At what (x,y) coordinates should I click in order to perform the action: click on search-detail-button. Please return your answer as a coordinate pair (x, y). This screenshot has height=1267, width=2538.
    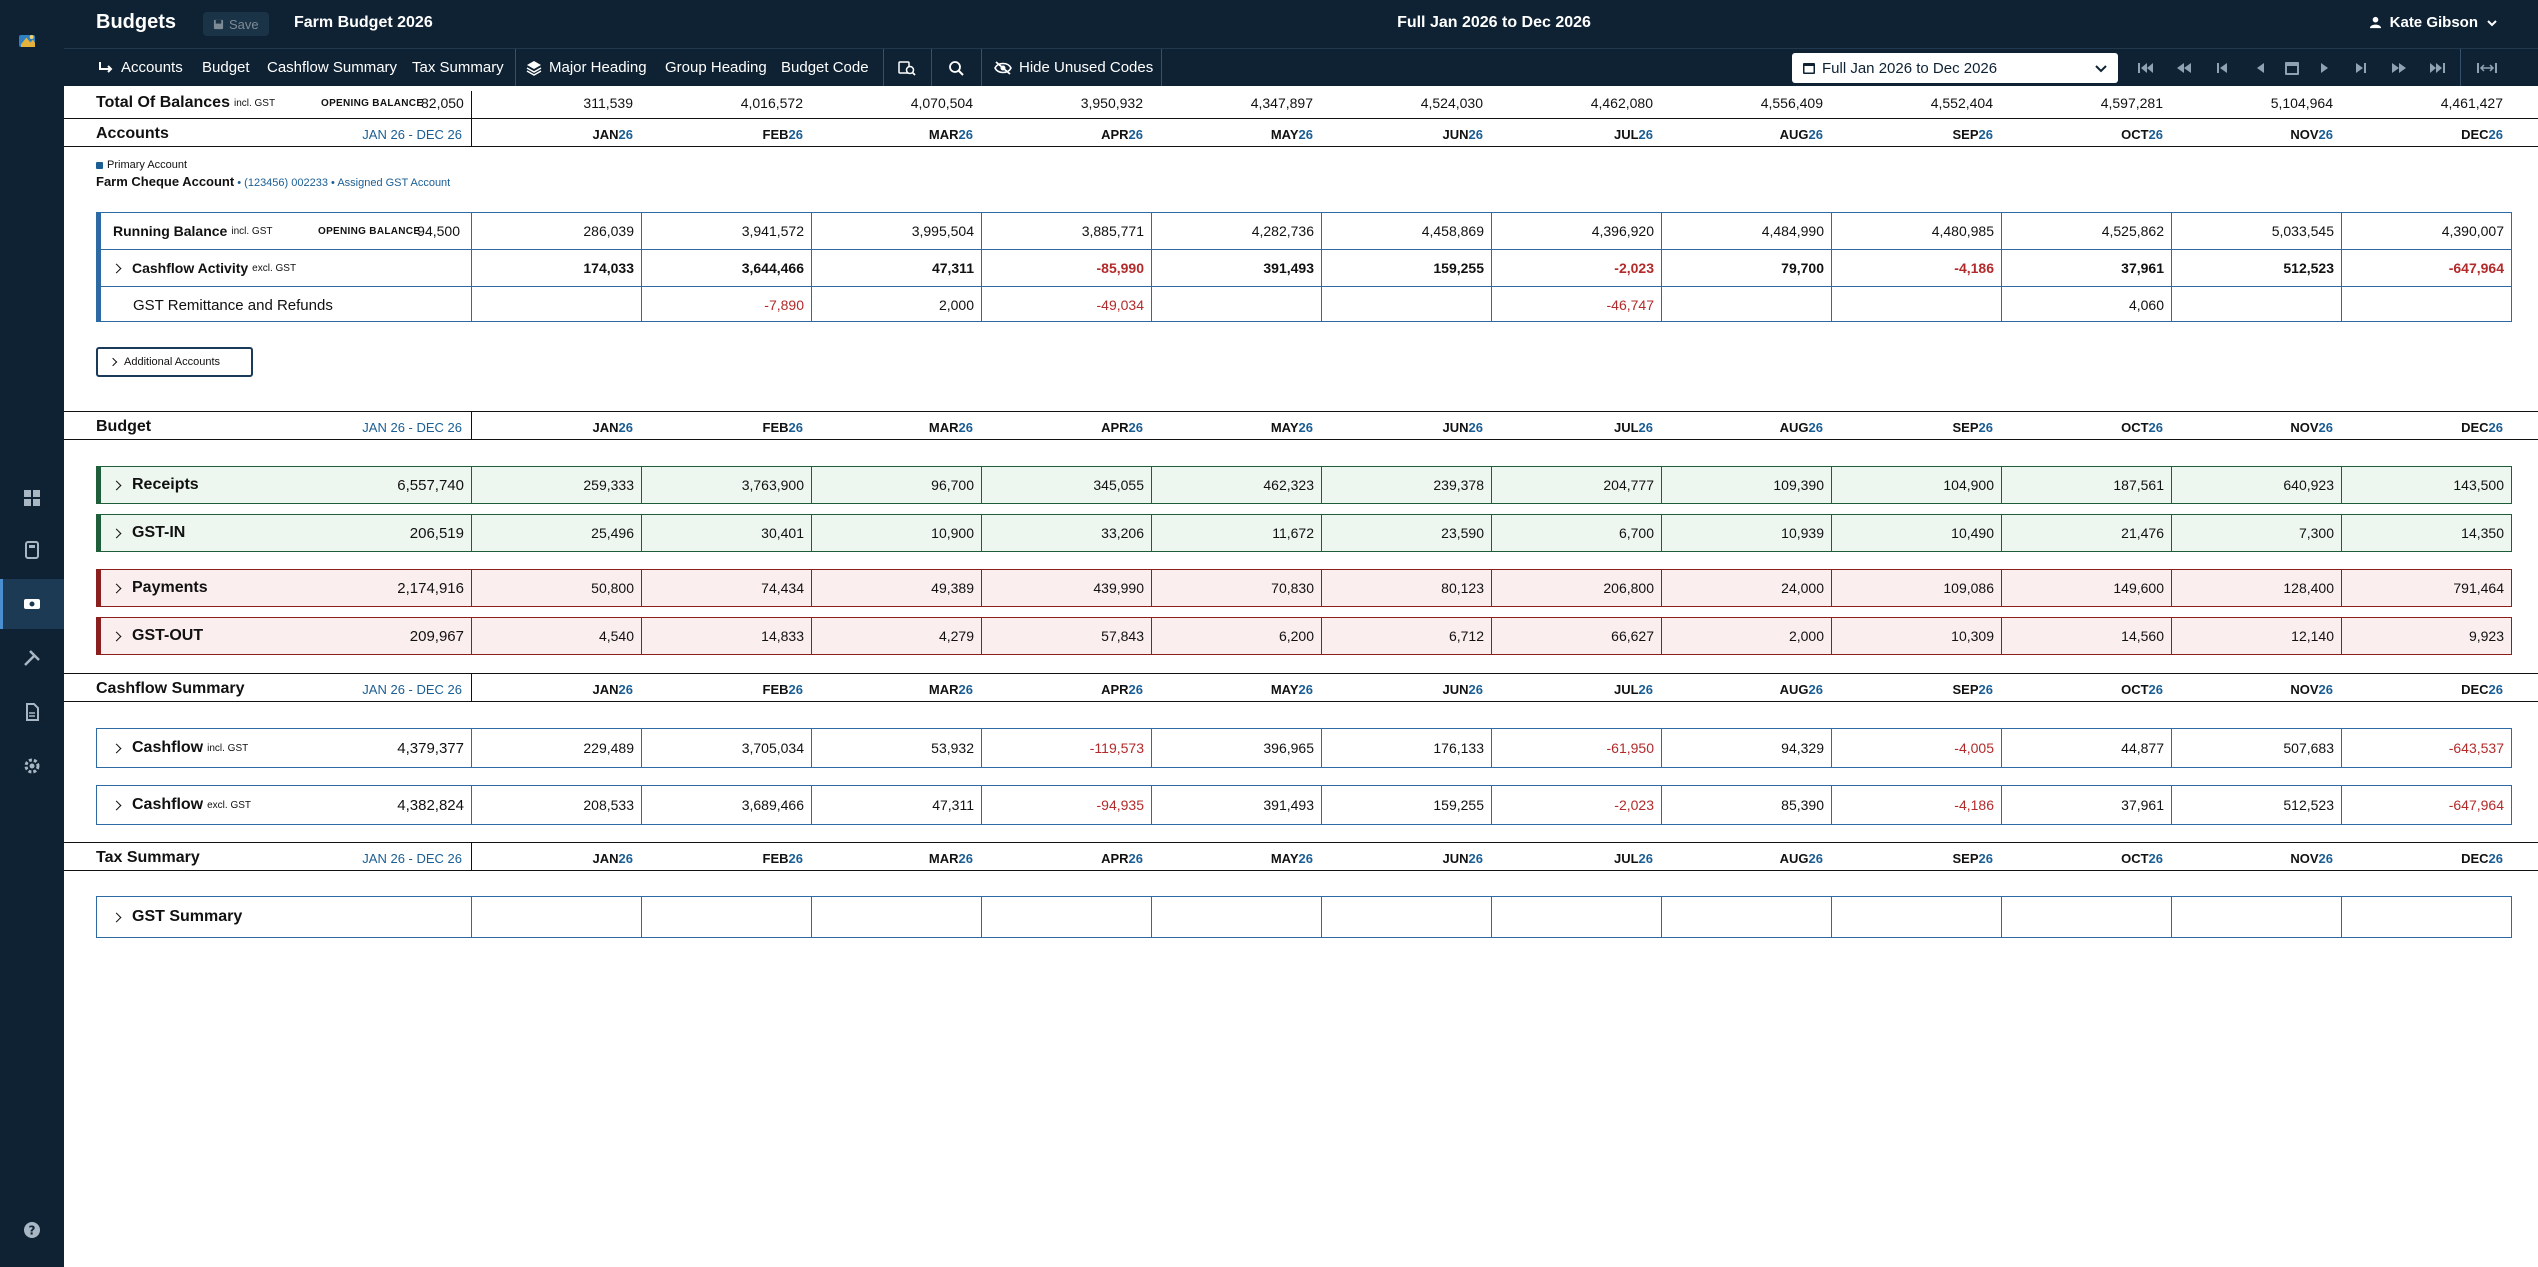
    Looking at the image, I should click on (910, 67).